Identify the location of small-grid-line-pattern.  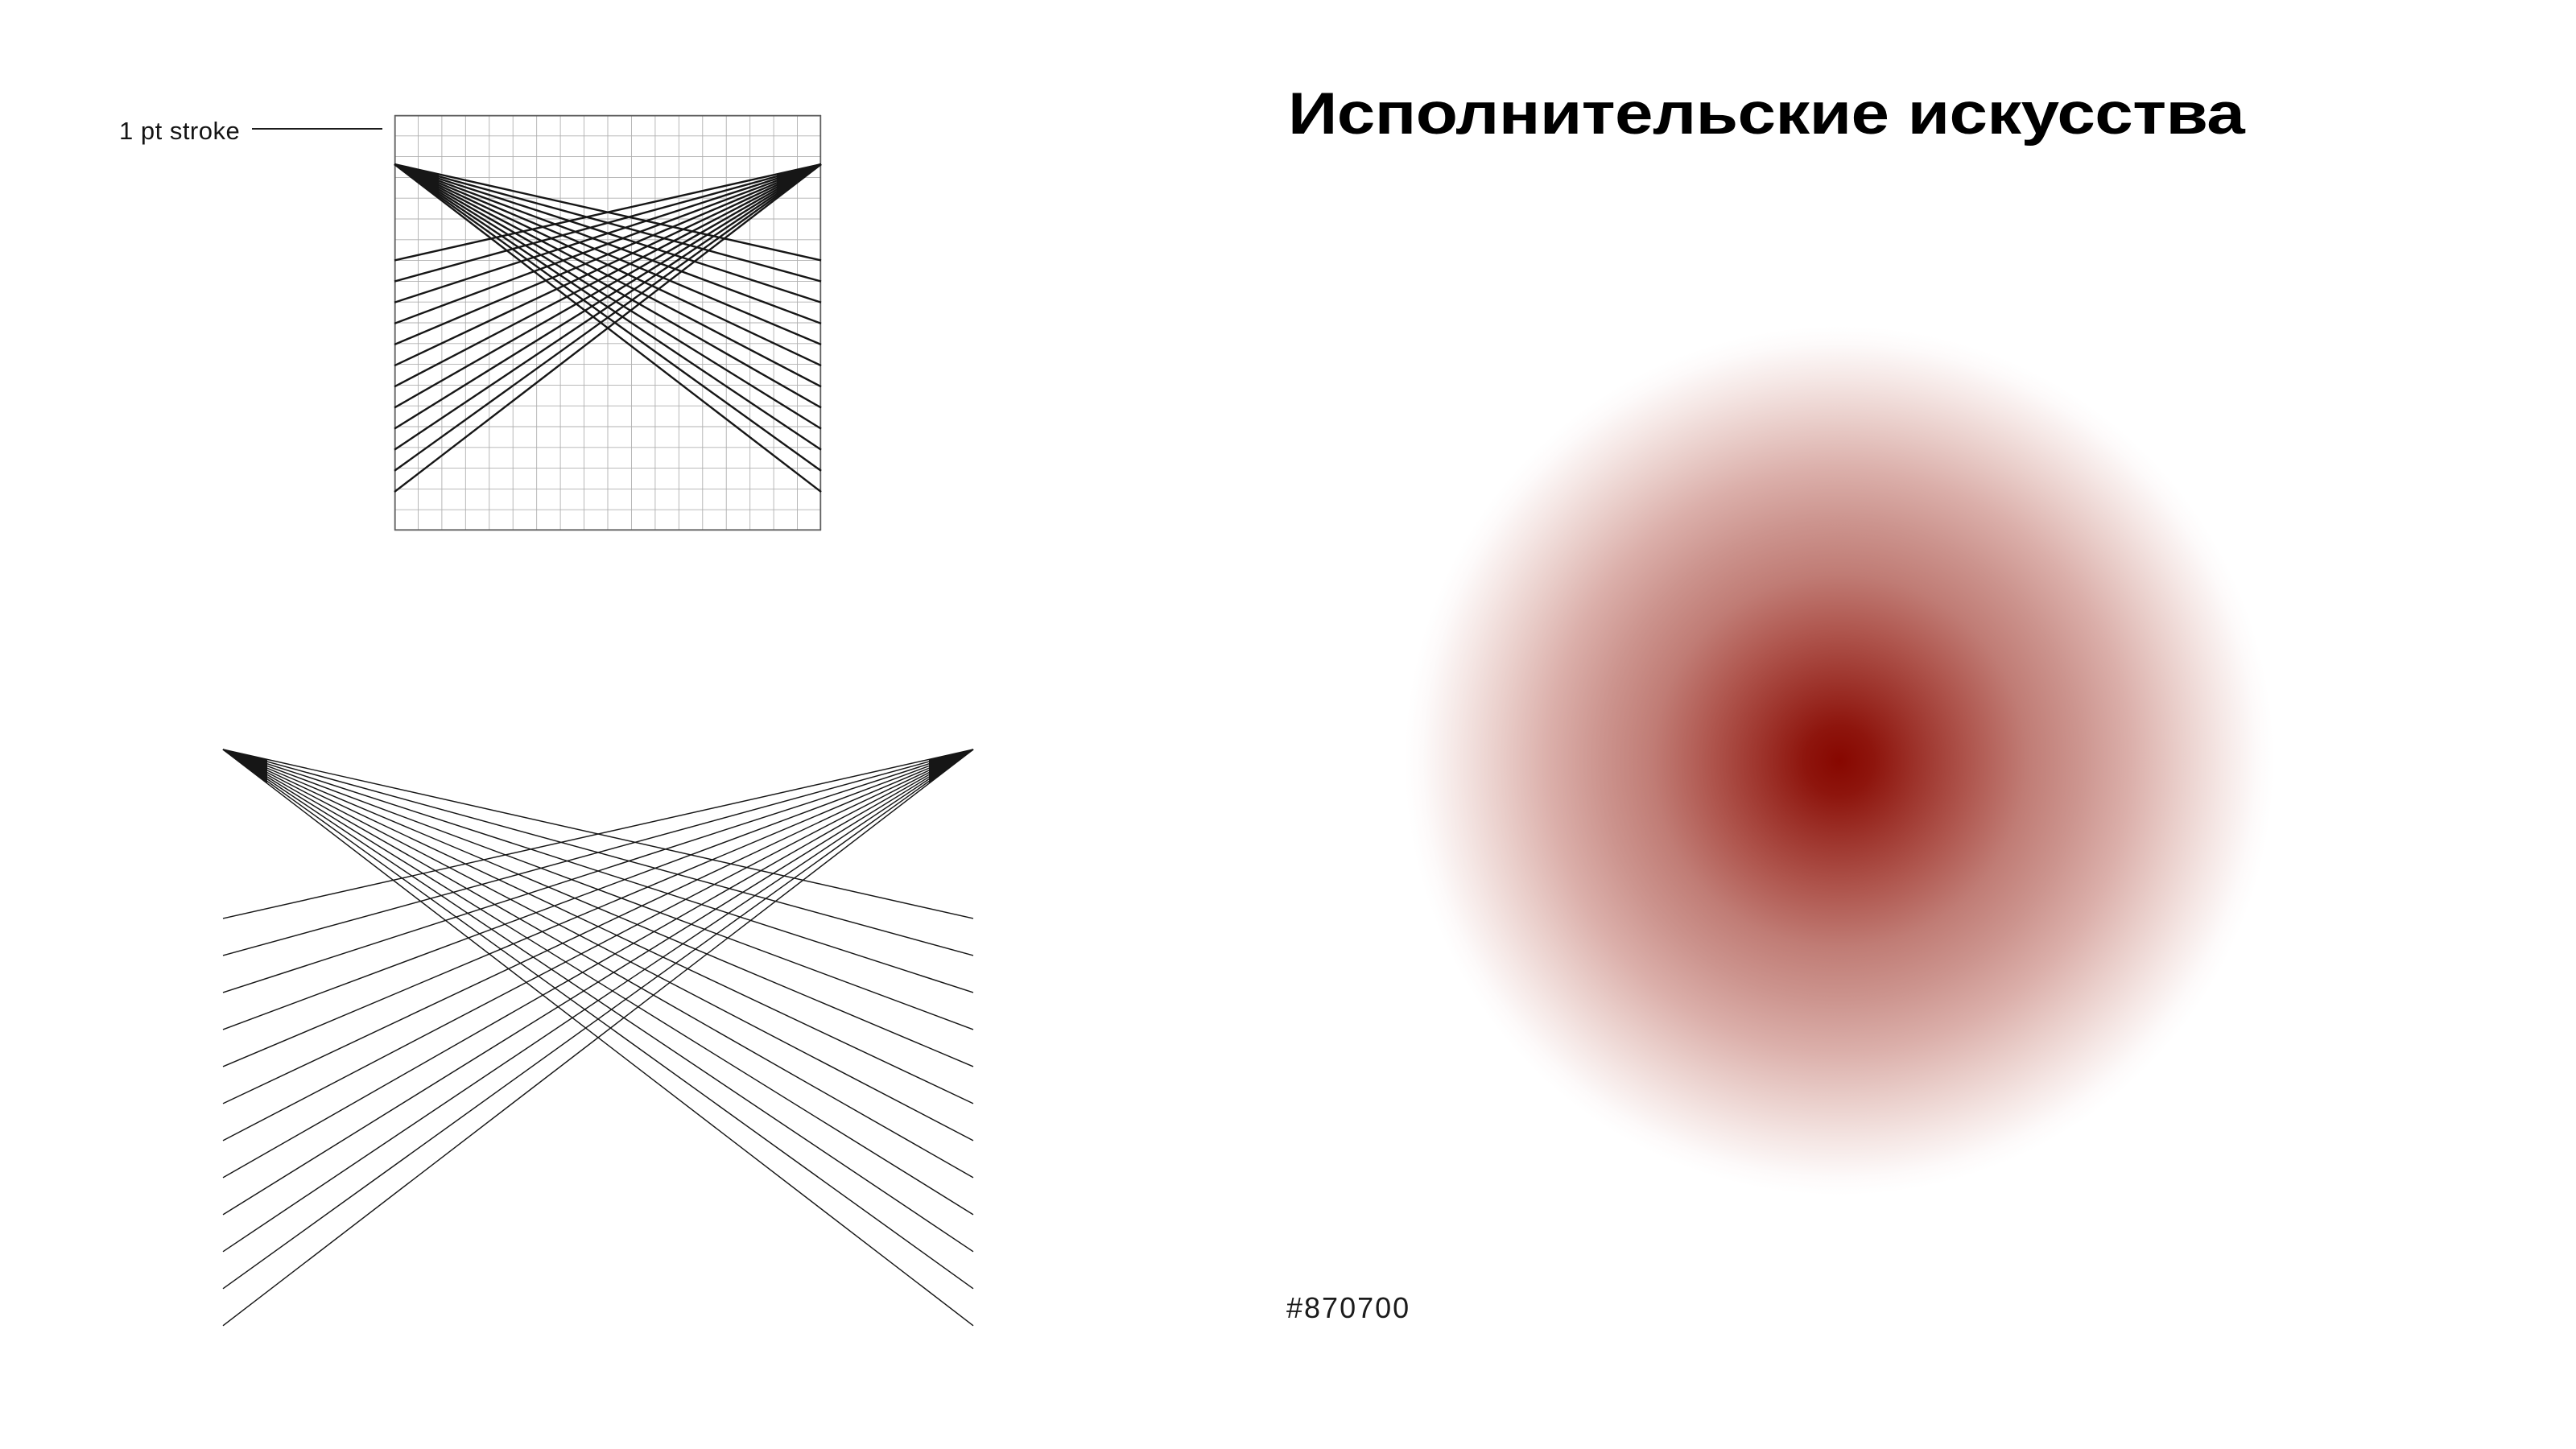
(608, 322).